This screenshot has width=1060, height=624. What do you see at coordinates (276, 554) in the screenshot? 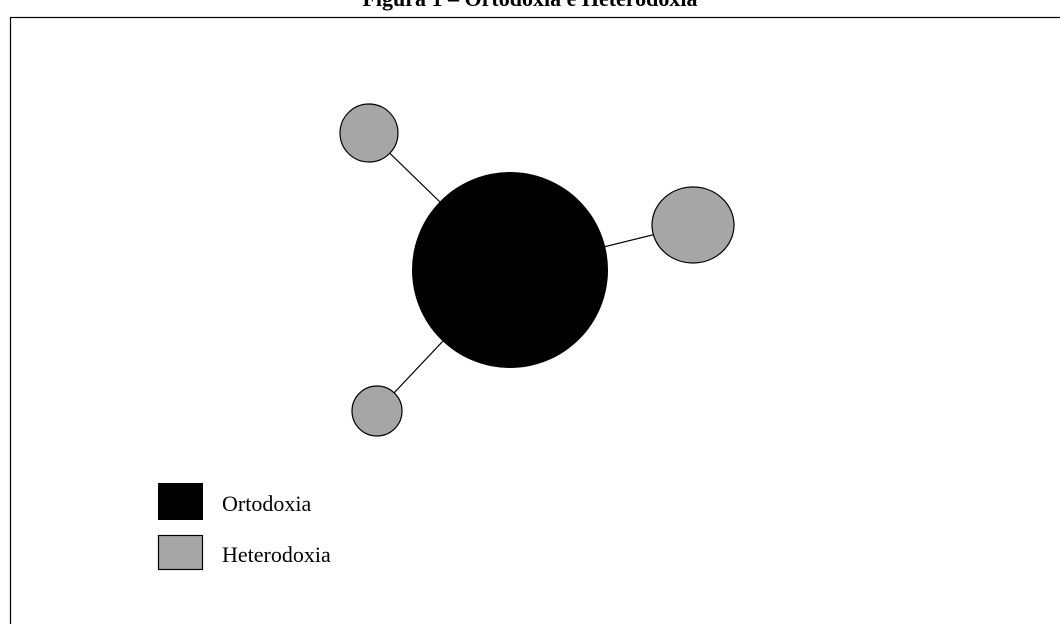
I see `legend-label: Heterodoxia` at bounding box center [276, 554].